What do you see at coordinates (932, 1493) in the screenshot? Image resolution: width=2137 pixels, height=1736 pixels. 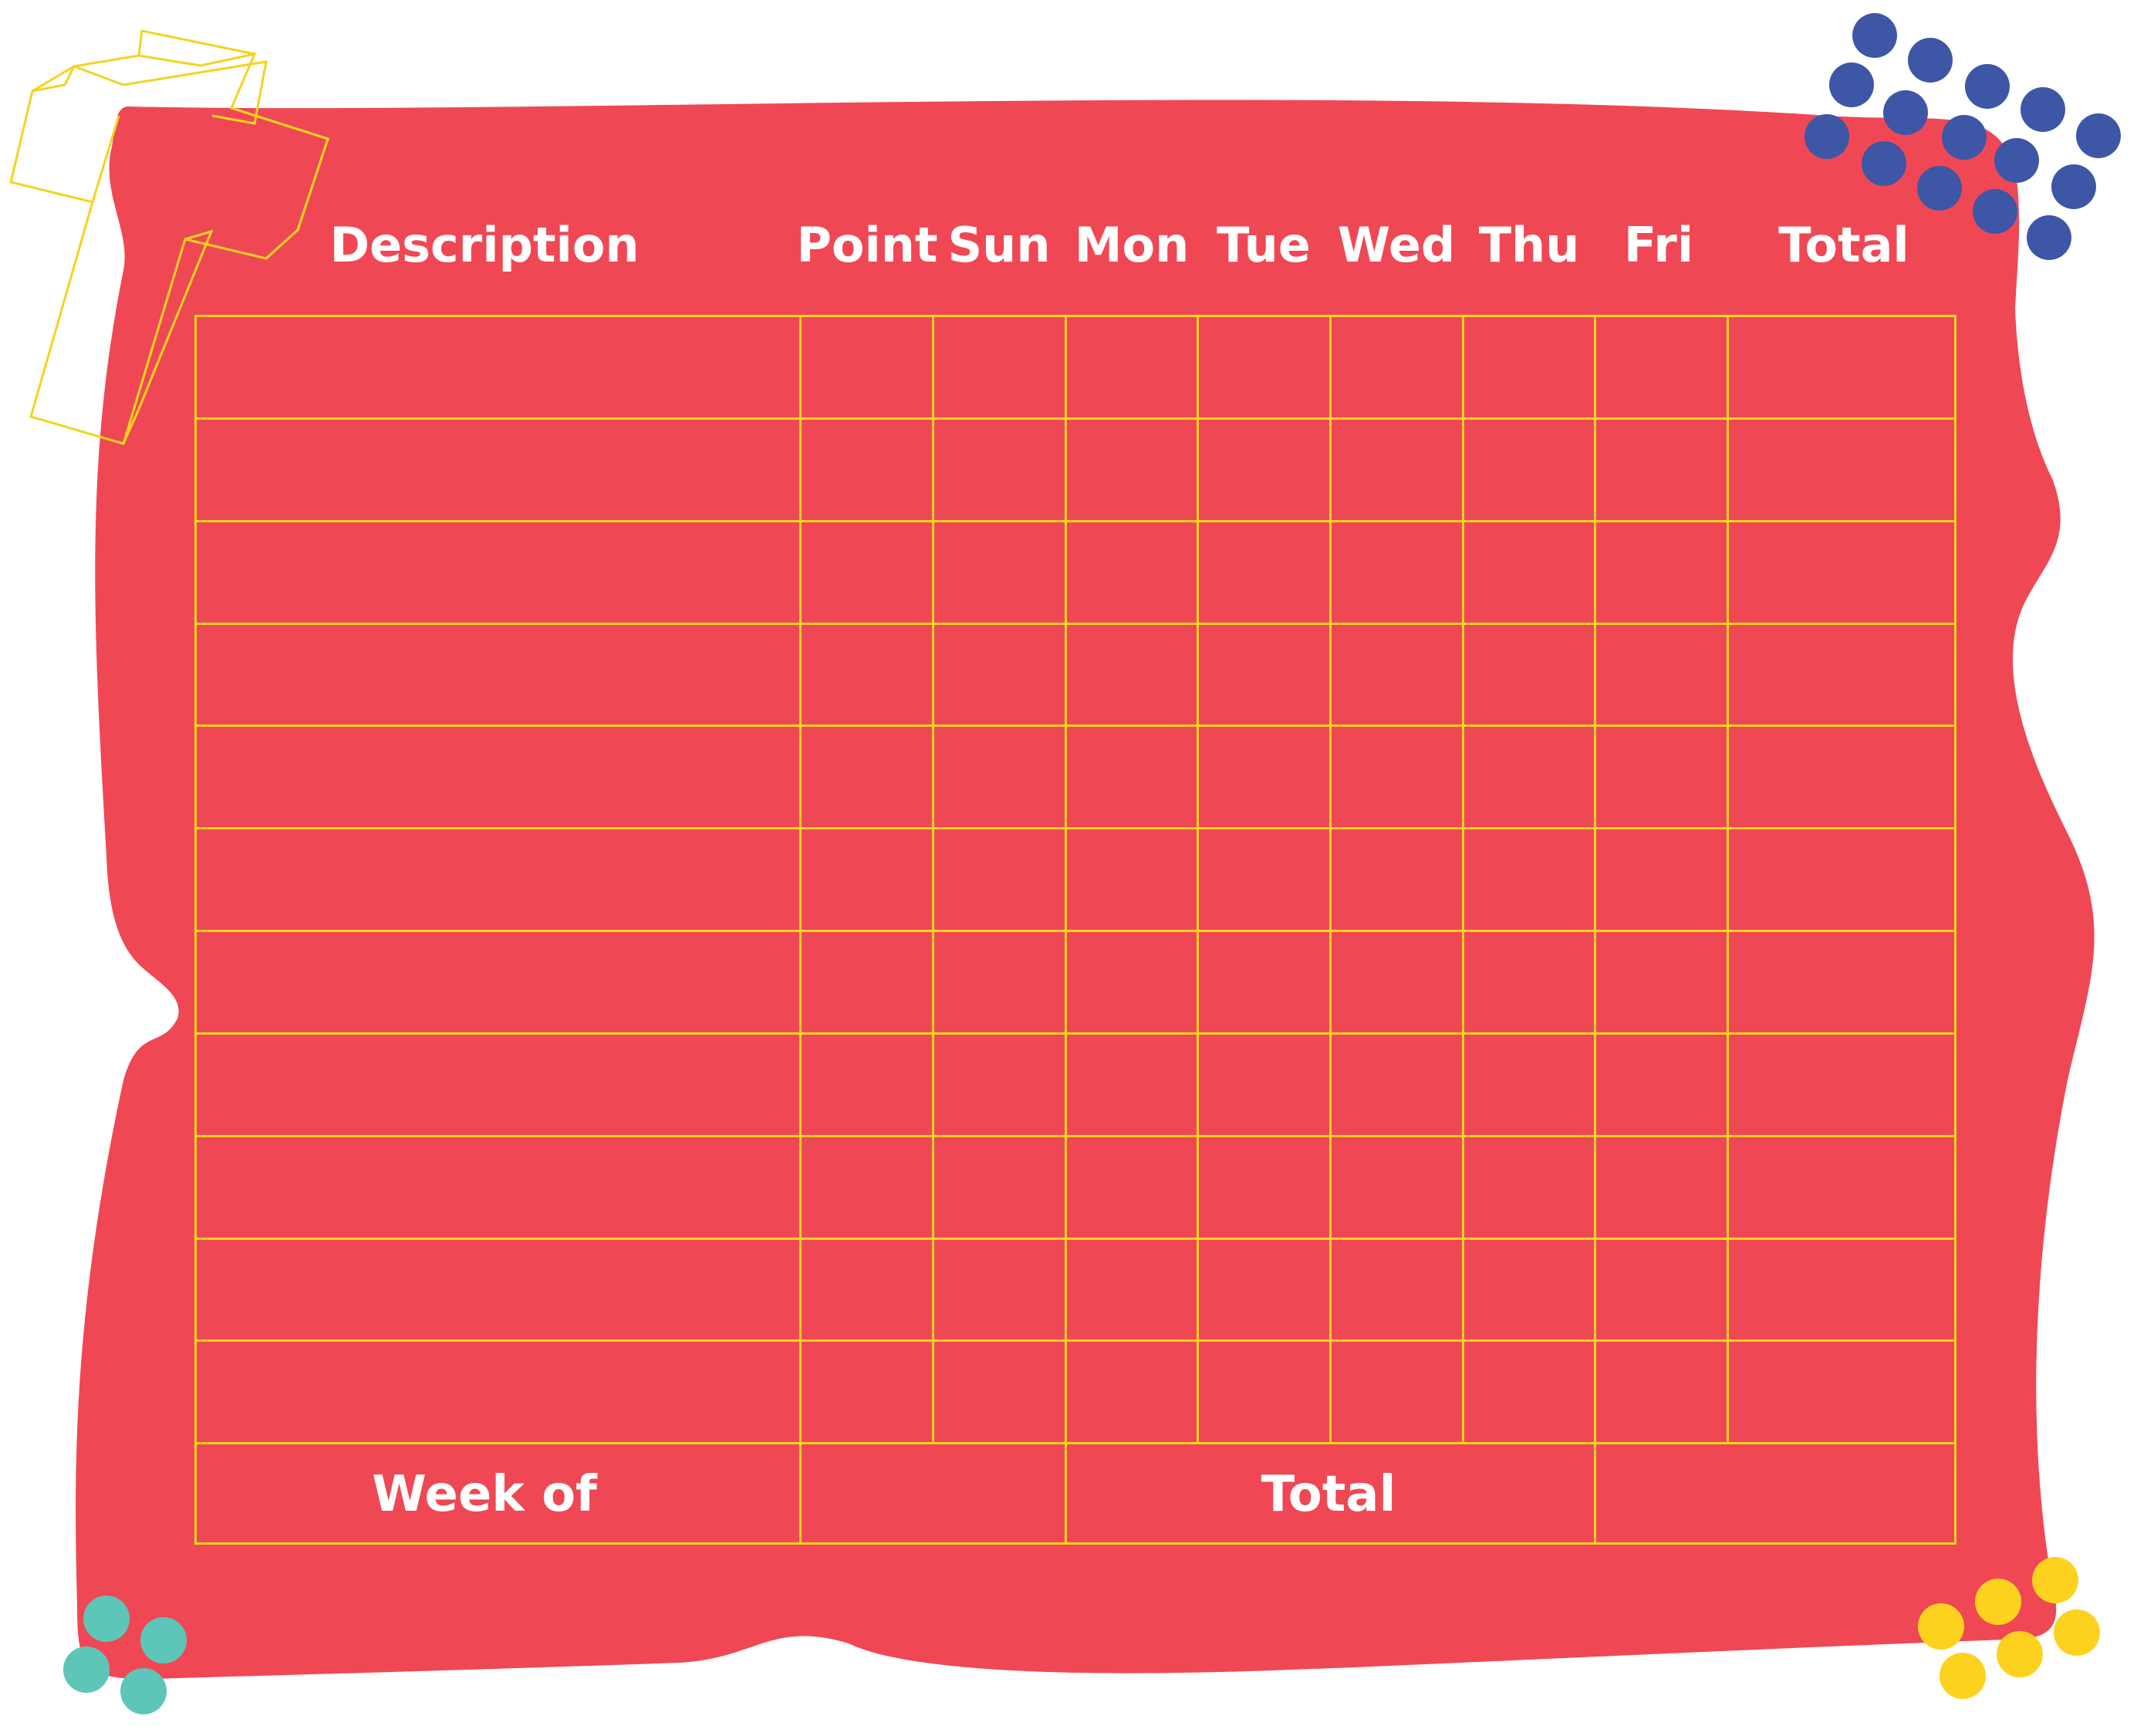 I see `week-of-value-cell` at bounding box center [932, 1493].